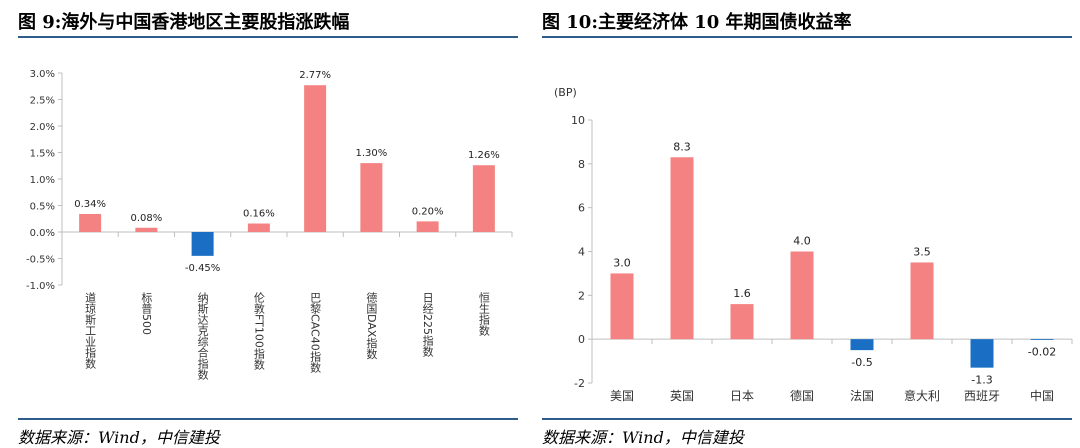 The height and width of the screenshot is (448, 1080). I want to click on left-footer-rule, so click(268, 419).